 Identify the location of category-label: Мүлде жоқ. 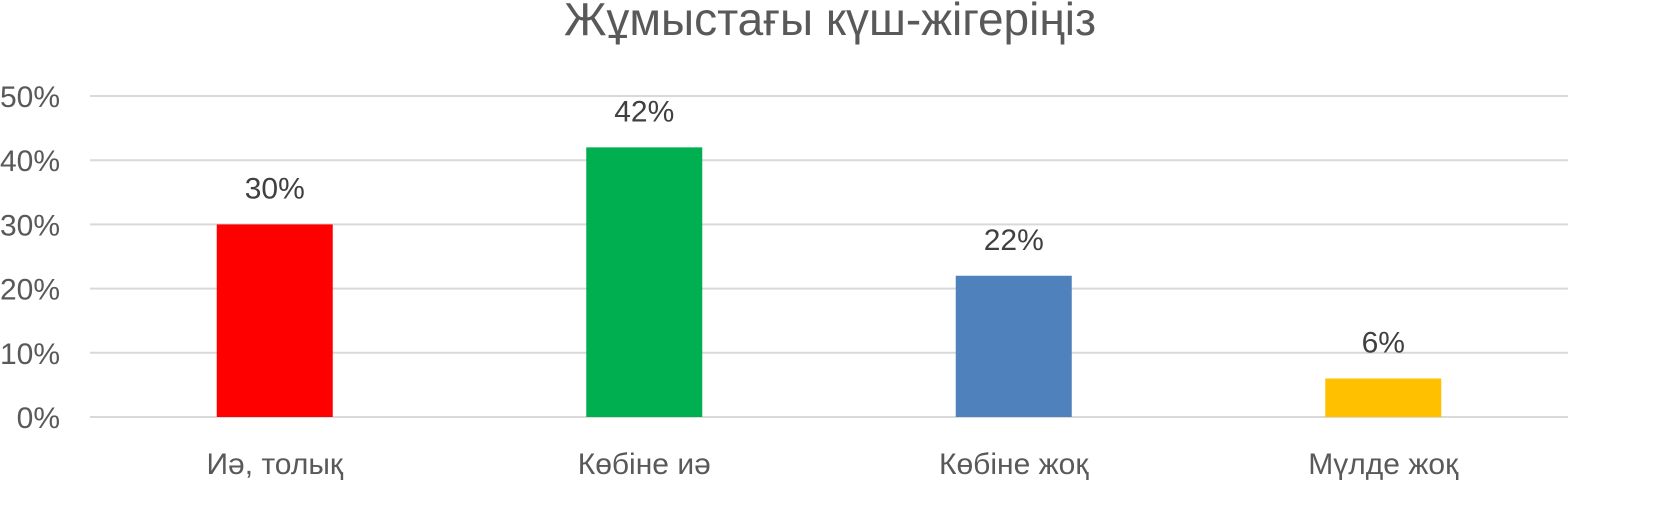
(1383, 464).